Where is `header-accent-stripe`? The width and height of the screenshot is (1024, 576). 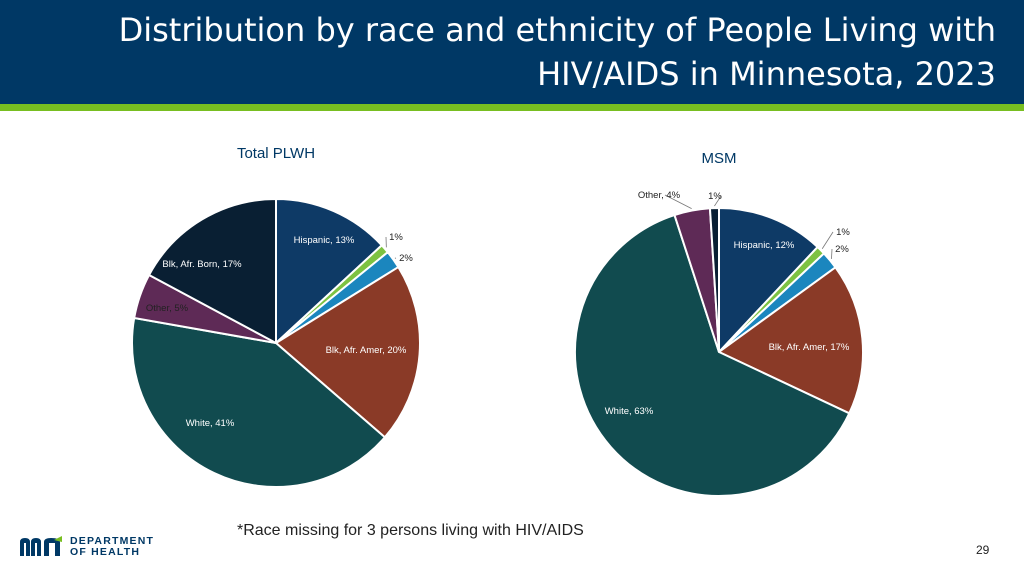
header-accent-stripe is located at coordinates (512, 107).